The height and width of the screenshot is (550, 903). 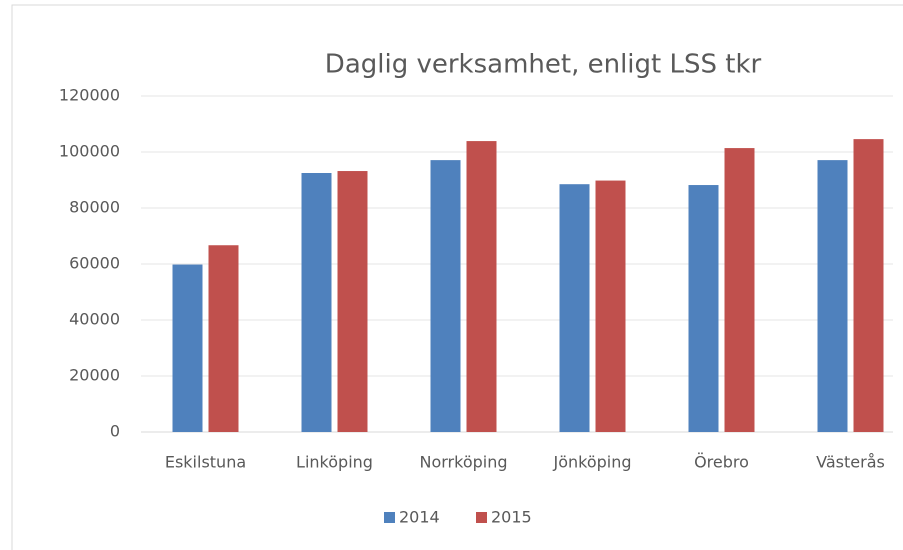 I want to click on x-tick-label: Västerås, so click(x=850, y=462).